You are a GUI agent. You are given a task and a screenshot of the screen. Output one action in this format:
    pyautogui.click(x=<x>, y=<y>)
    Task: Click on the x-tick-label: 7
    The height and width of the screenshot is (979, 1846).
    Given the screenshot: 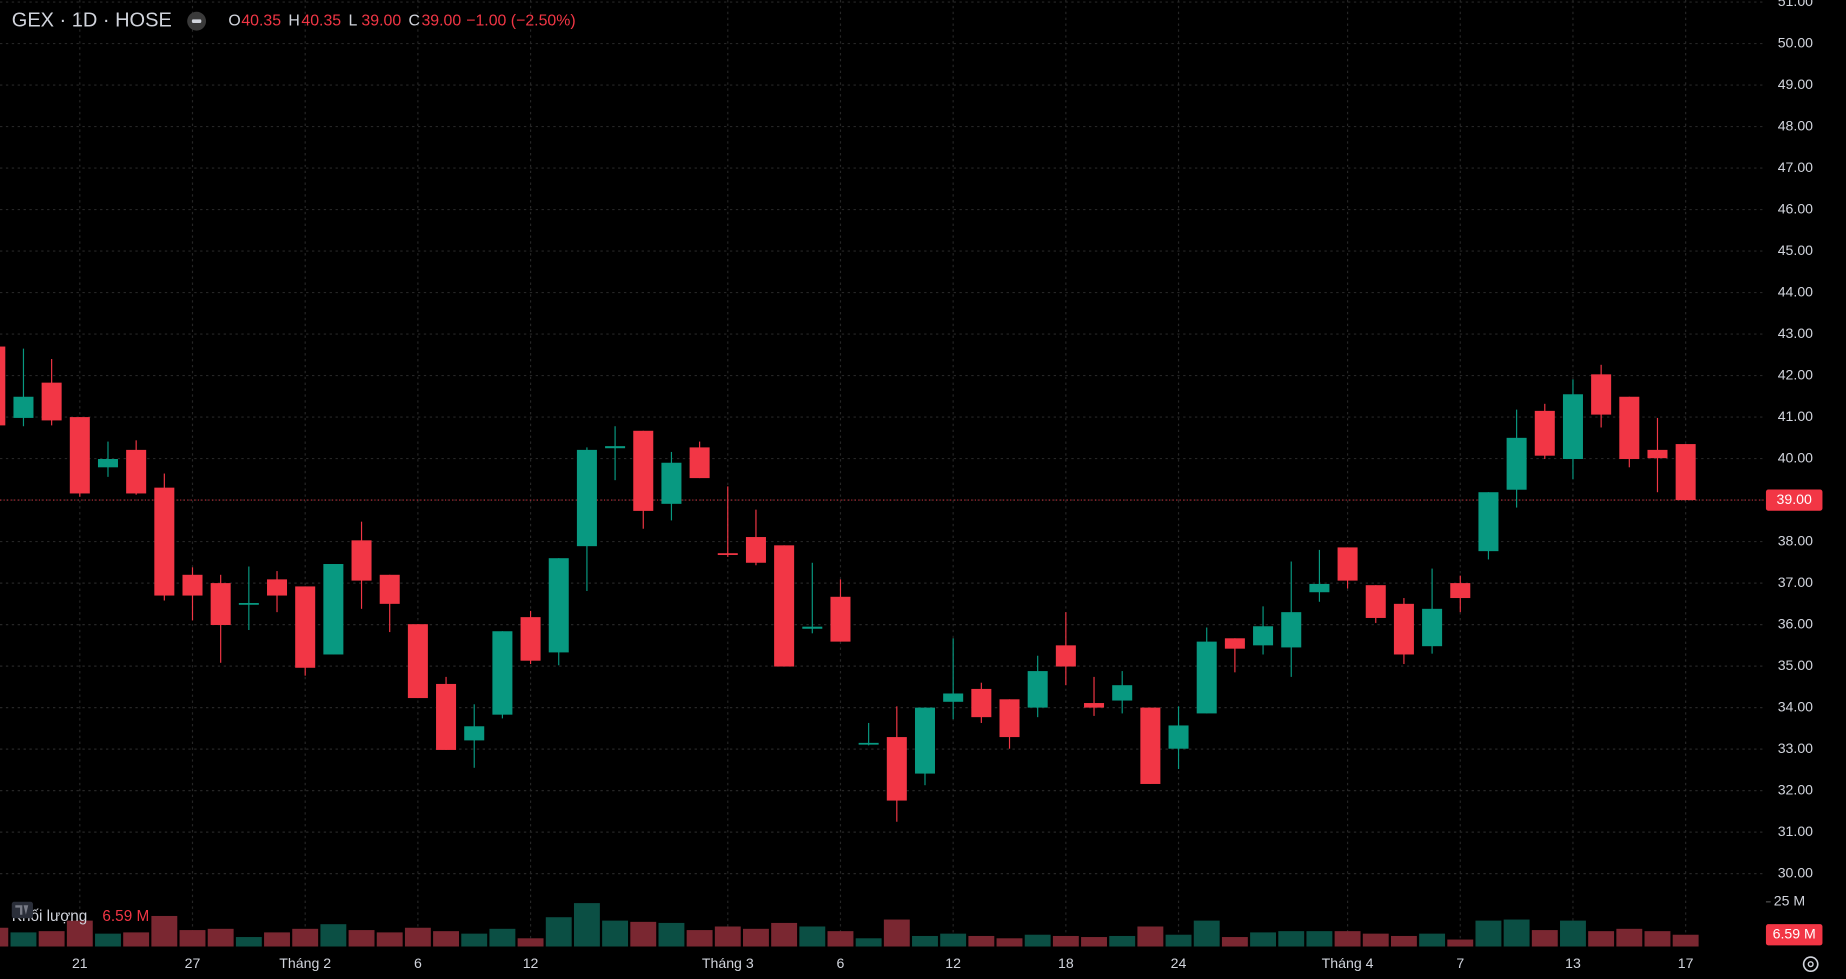 What is the action you would take?
    pyautogui.click(x=1460, y=963)
    